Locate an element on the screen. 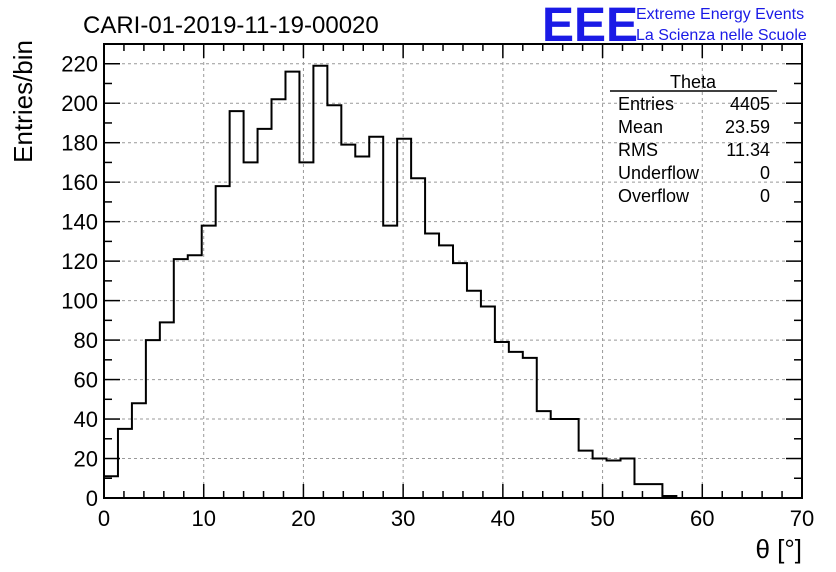 The height and width of the screenshot is (572, 836). y-axis-label: Entries/bin is located at coordinates (23, 101).